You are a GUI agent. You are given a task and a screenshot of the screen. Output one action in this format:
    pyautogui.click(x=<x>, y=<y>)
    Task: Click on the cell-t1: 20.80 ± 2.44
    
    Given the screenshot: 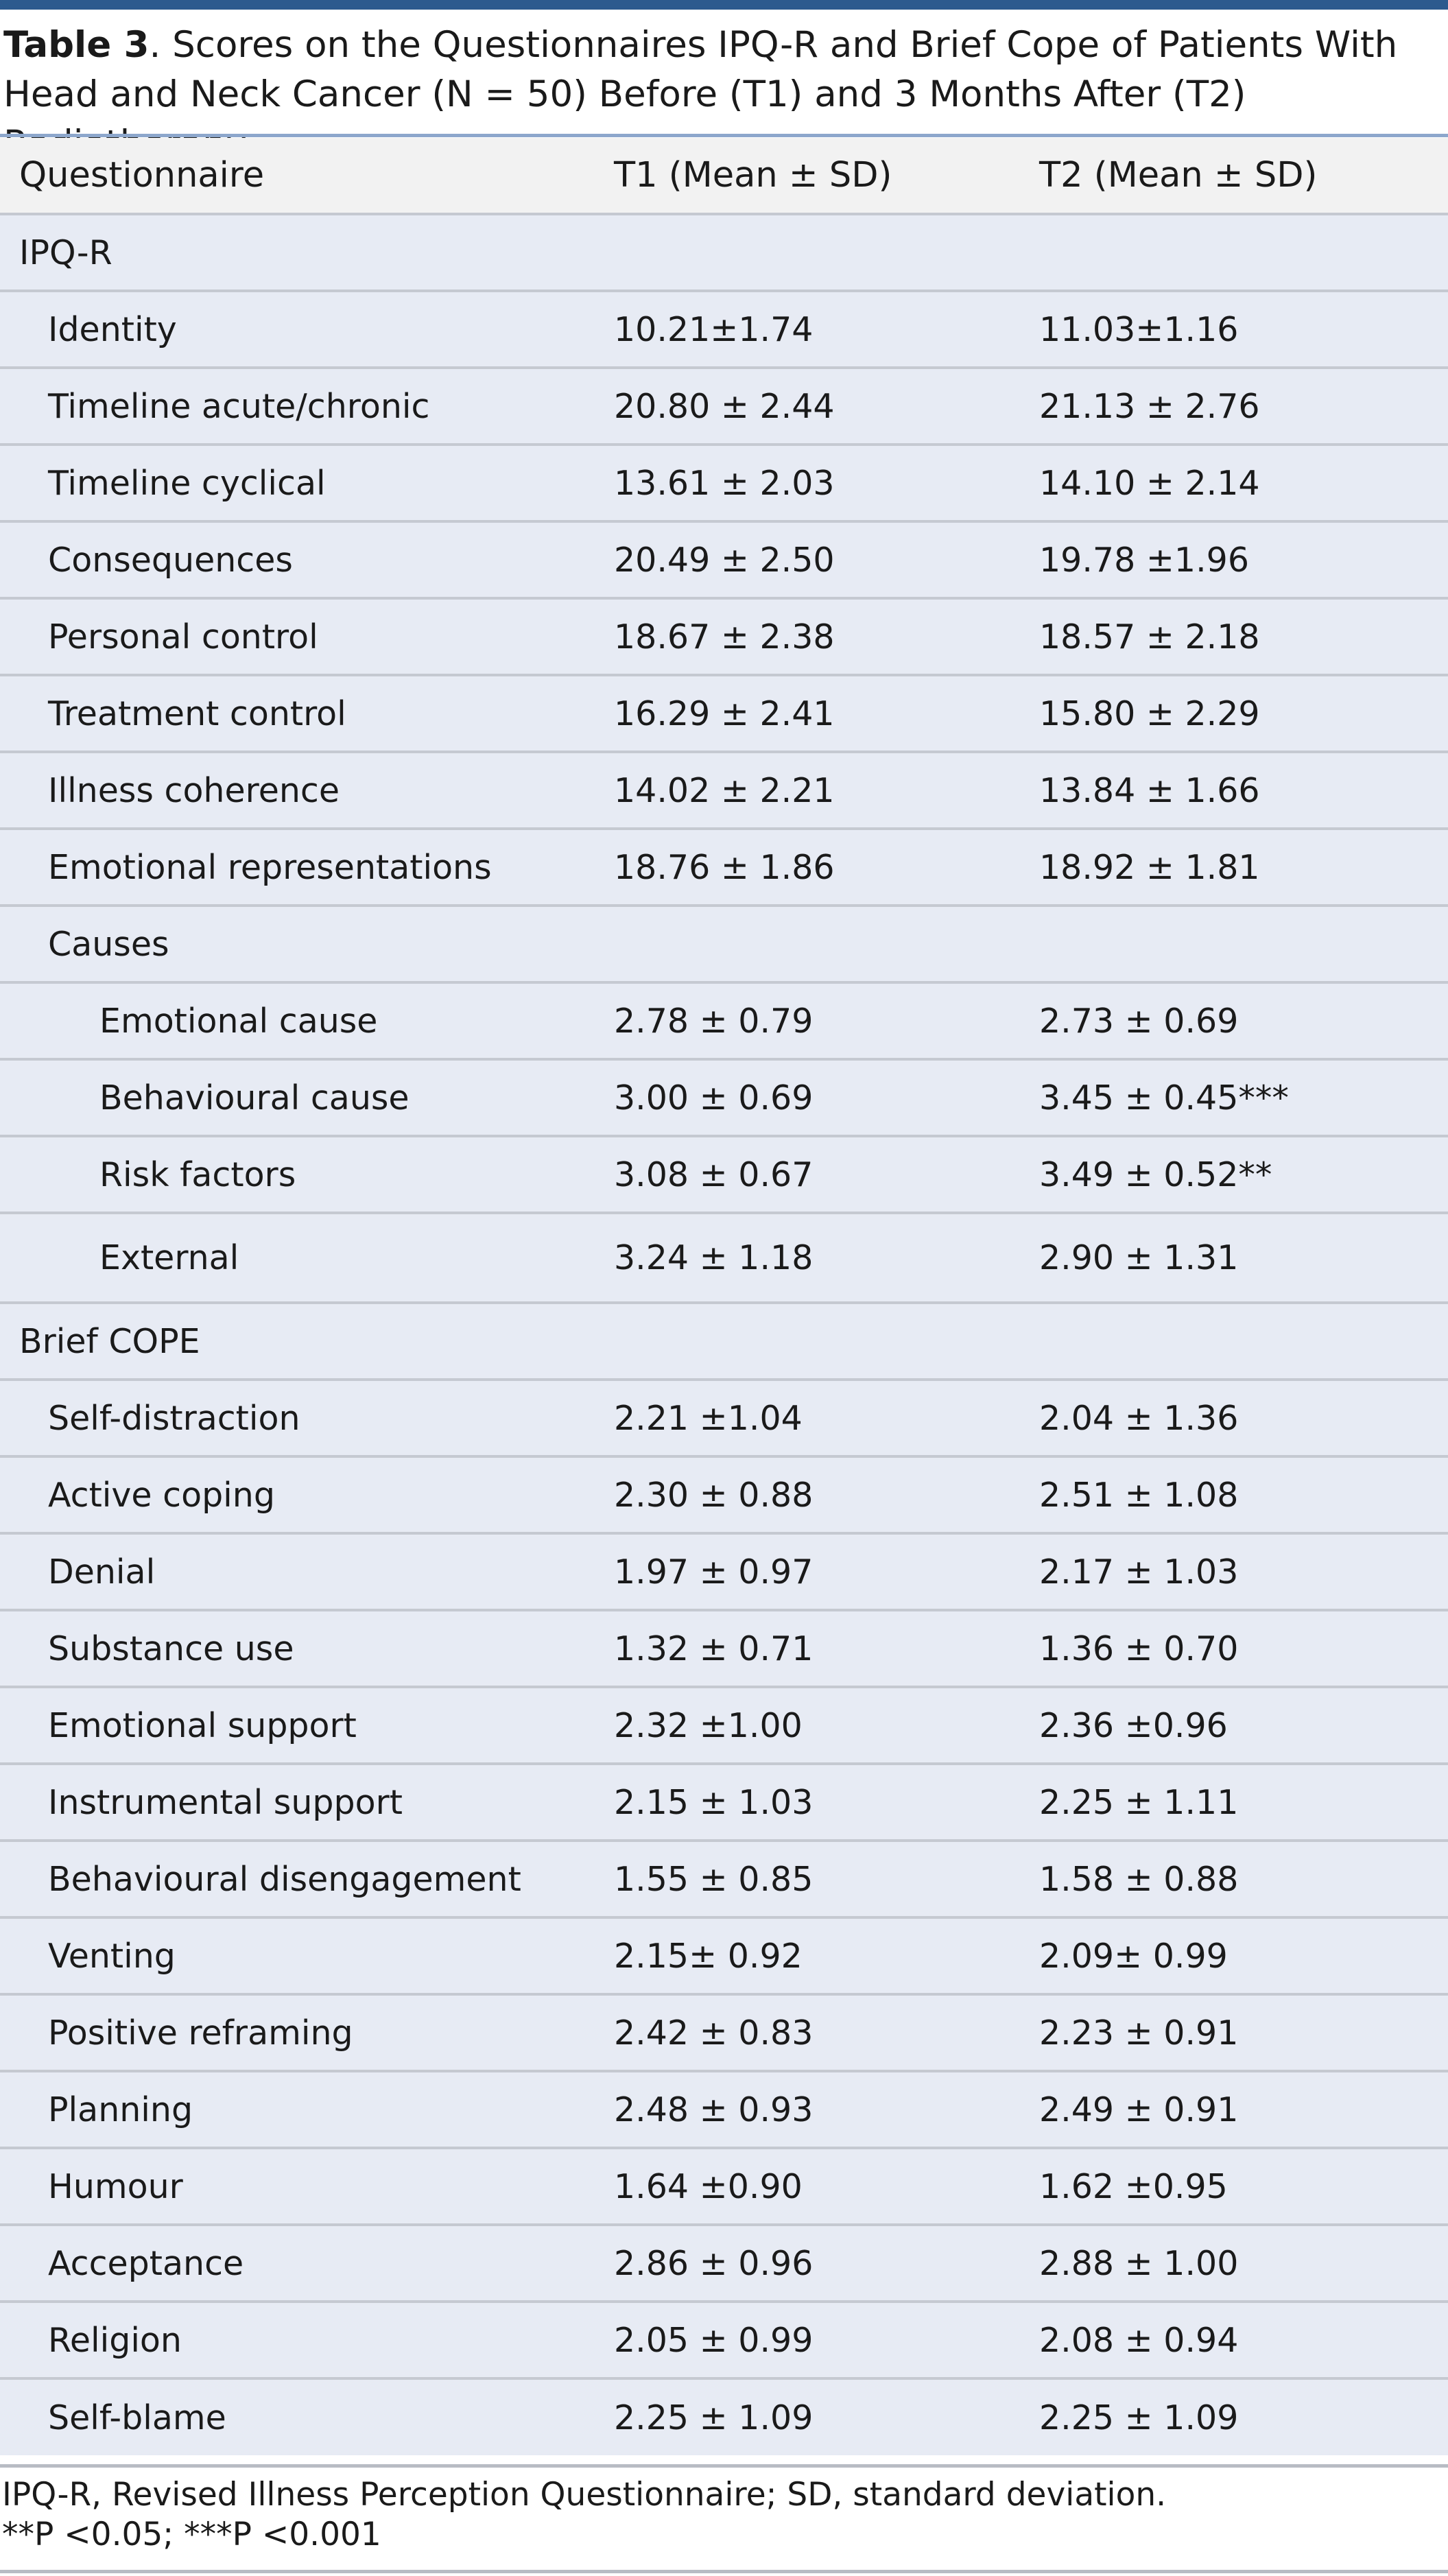 What is the action you would take?
    pyautogui.click(x=724, y=406)
    